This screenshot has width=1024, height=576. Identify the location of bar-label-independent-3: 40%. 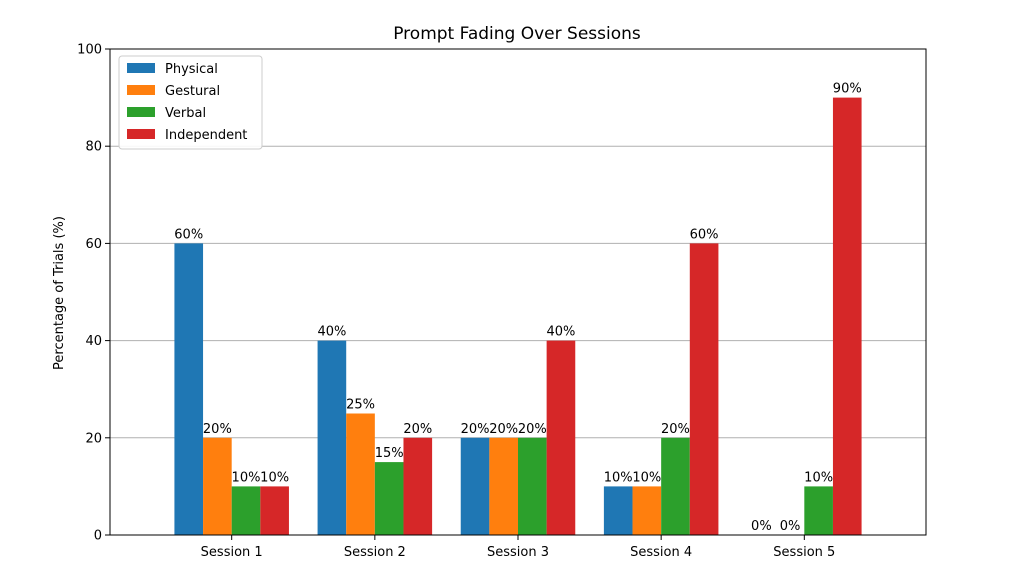
(560, 332).